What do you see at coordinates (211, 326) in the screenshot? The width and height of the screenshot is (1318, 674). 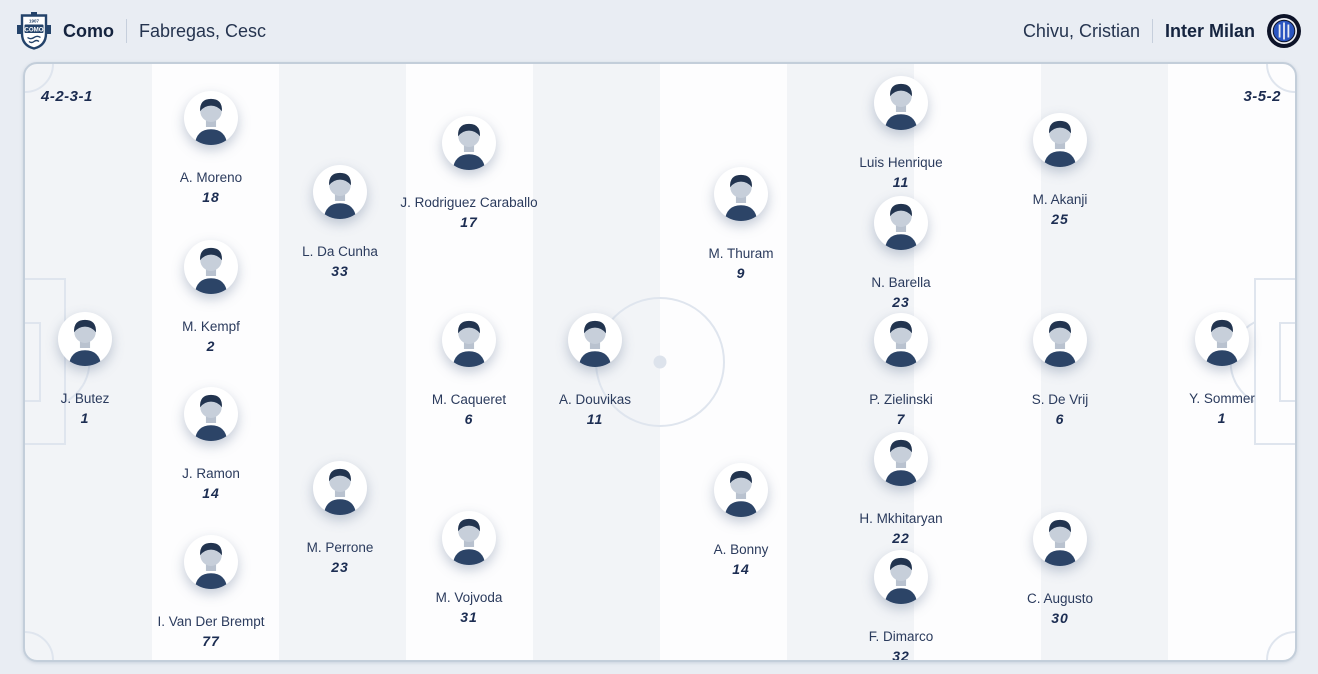 I see `player-name: M. Kempf` at bounding box center [211, 326].